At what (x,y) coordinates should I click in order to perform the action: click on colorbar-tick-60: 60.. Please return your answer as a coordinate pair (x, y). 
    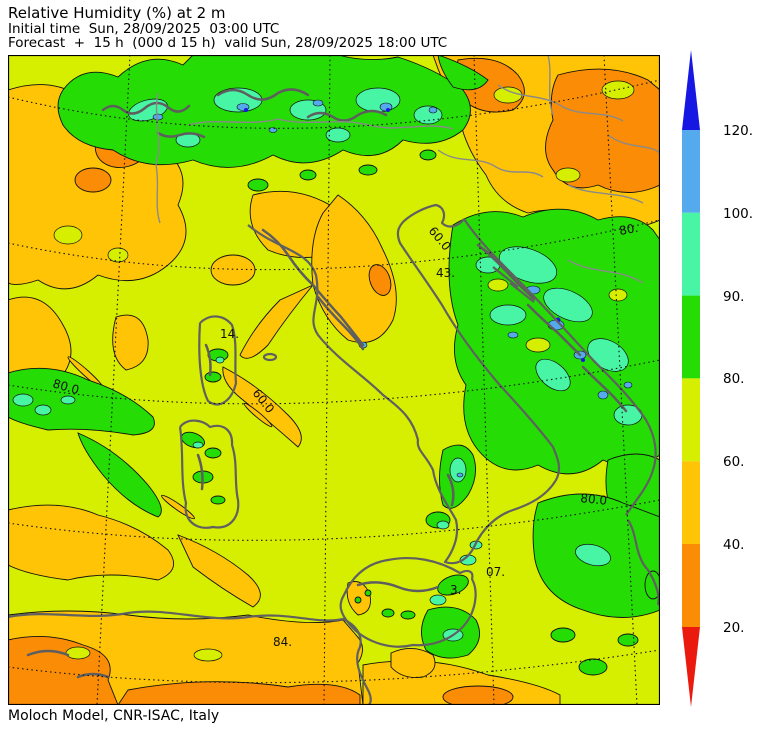
    Looking at the image, I should click on (734, 462).